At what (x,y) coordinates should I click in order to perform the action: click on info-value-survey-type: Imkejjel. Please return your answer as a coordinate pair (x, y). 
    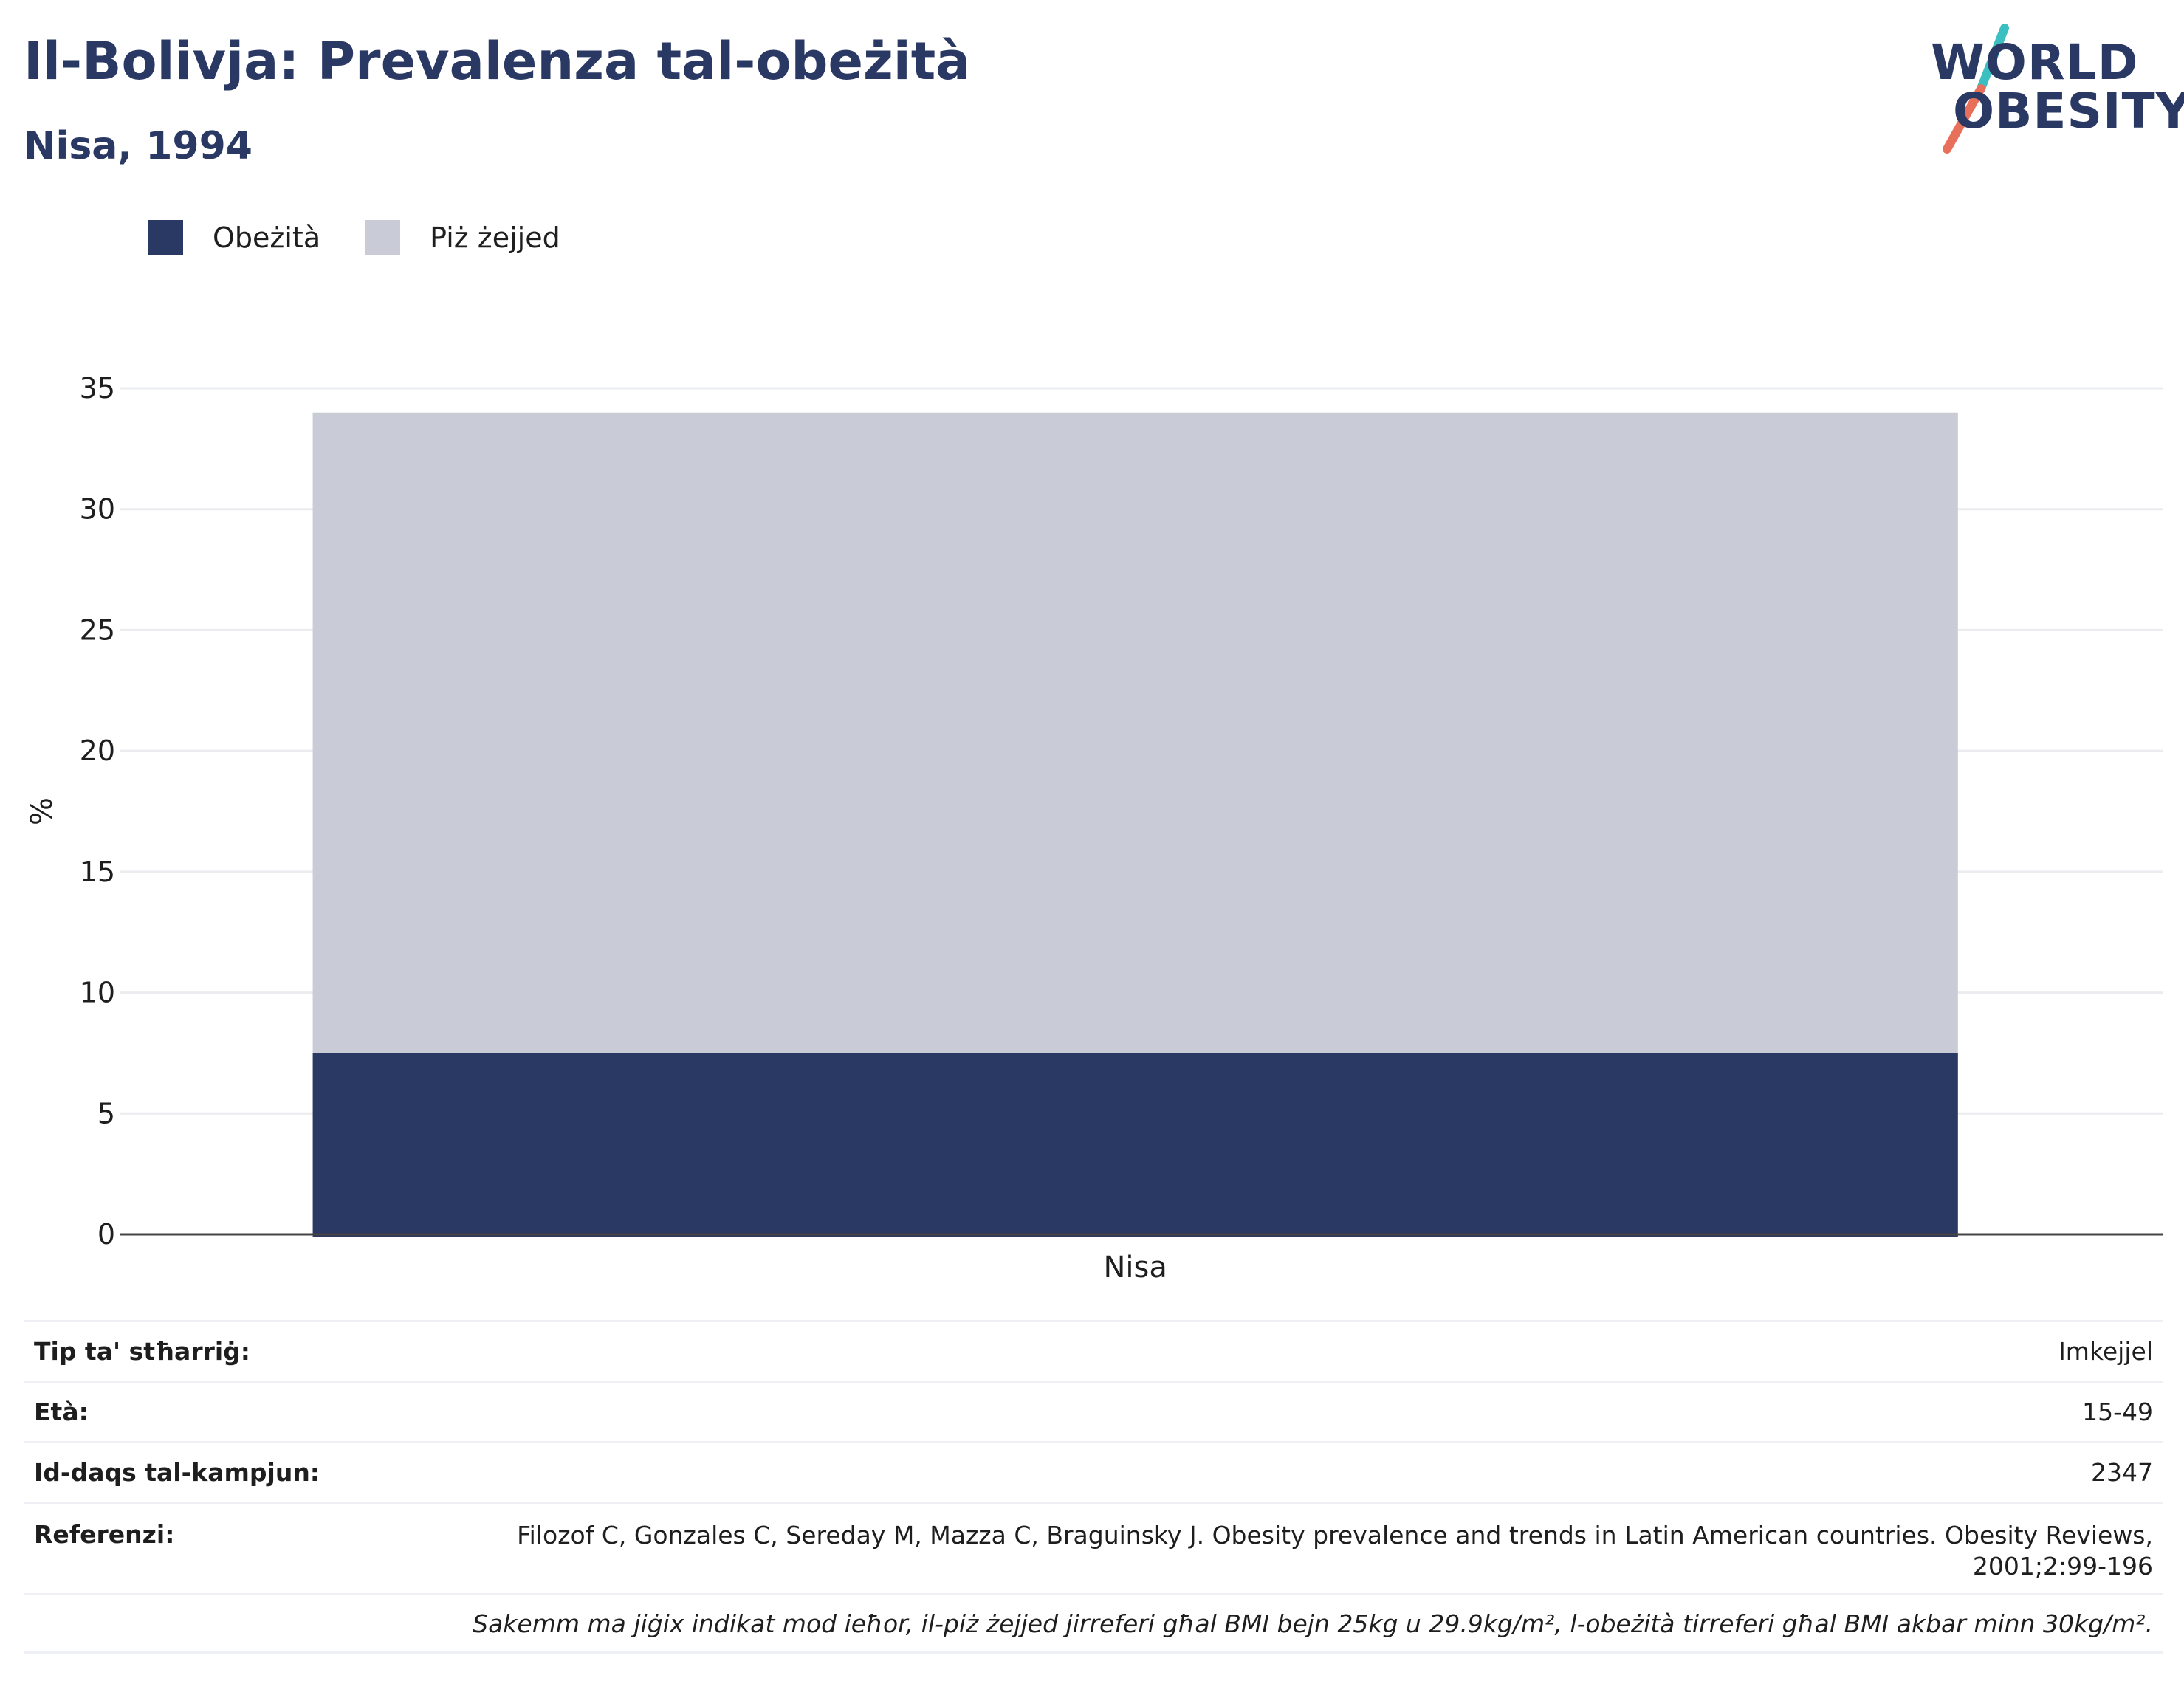
    Looking at the image, I should click on (2105, 1351).